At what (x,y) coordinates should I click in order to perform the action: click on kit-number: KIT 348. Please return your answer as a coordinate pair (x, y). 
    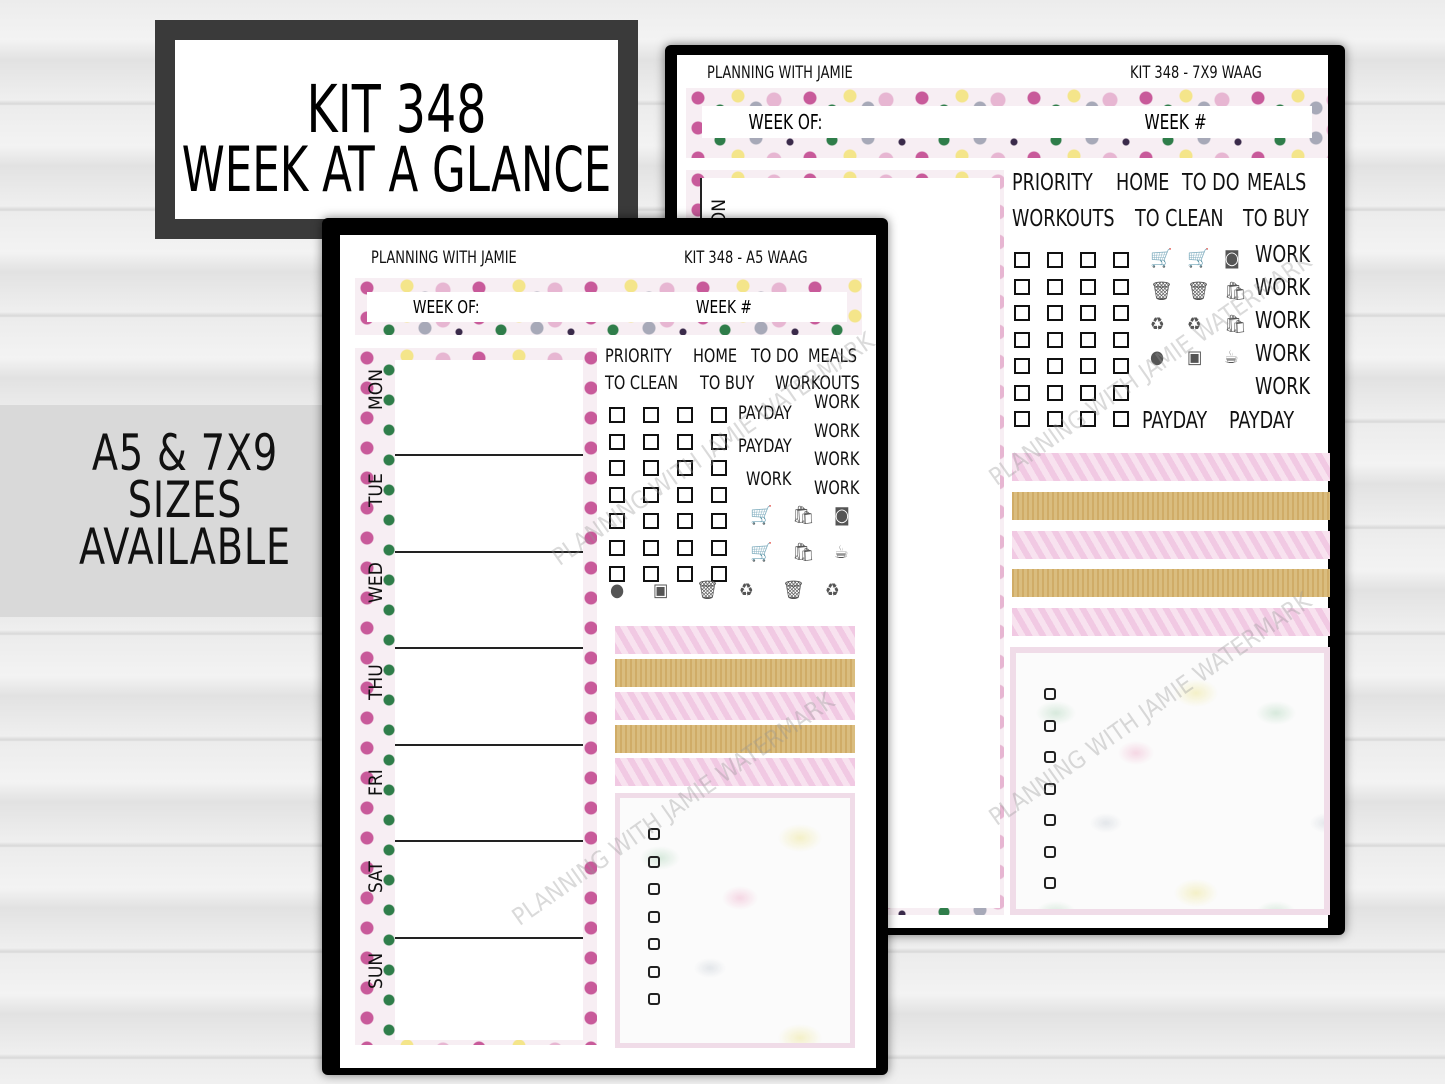
    Looking at the image, I should click on (396, 109).